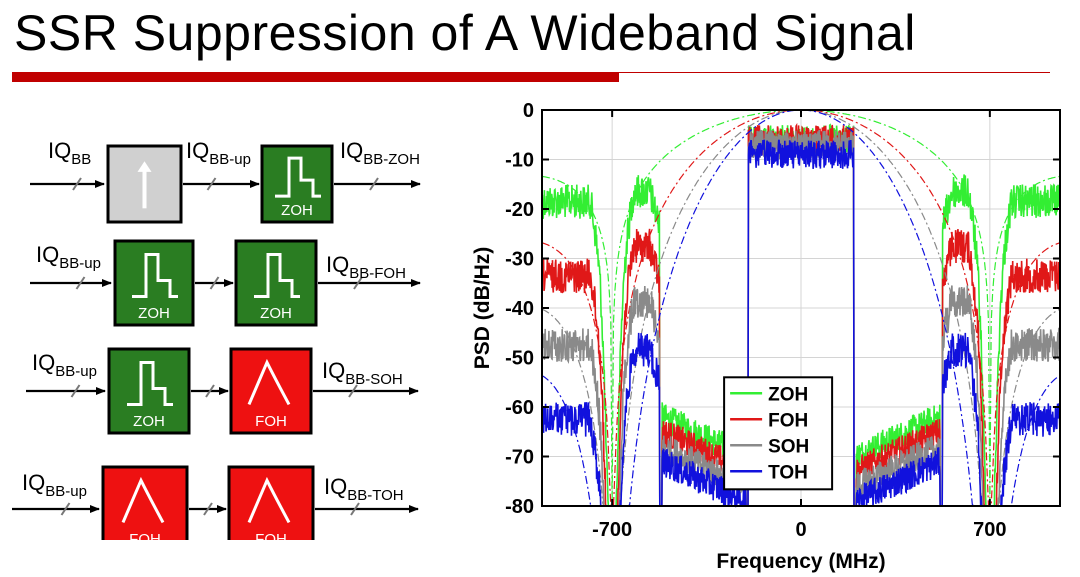 Image resolution: width=1080 pixels, height=577 pixels. What do you see at coordinates (81, 159) in the screenshot?
I see `input-label-row1-sub: BB` at bounding box center [81, 159].